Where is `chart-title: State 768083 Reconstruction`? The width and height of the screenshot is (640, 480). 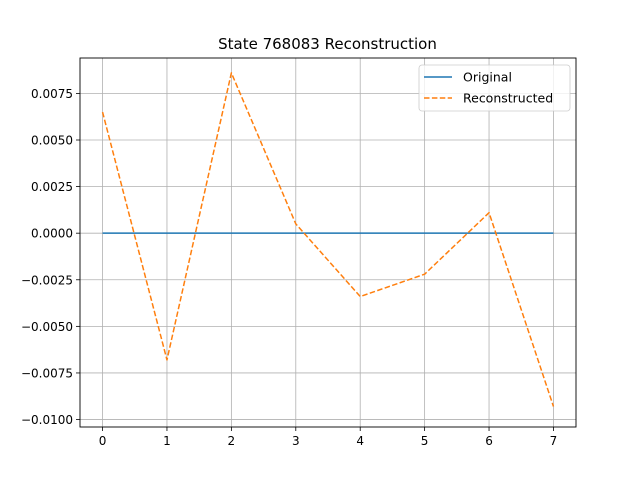
chart-title: State 768083 Reconstruction is located at coordinates (327, 44).